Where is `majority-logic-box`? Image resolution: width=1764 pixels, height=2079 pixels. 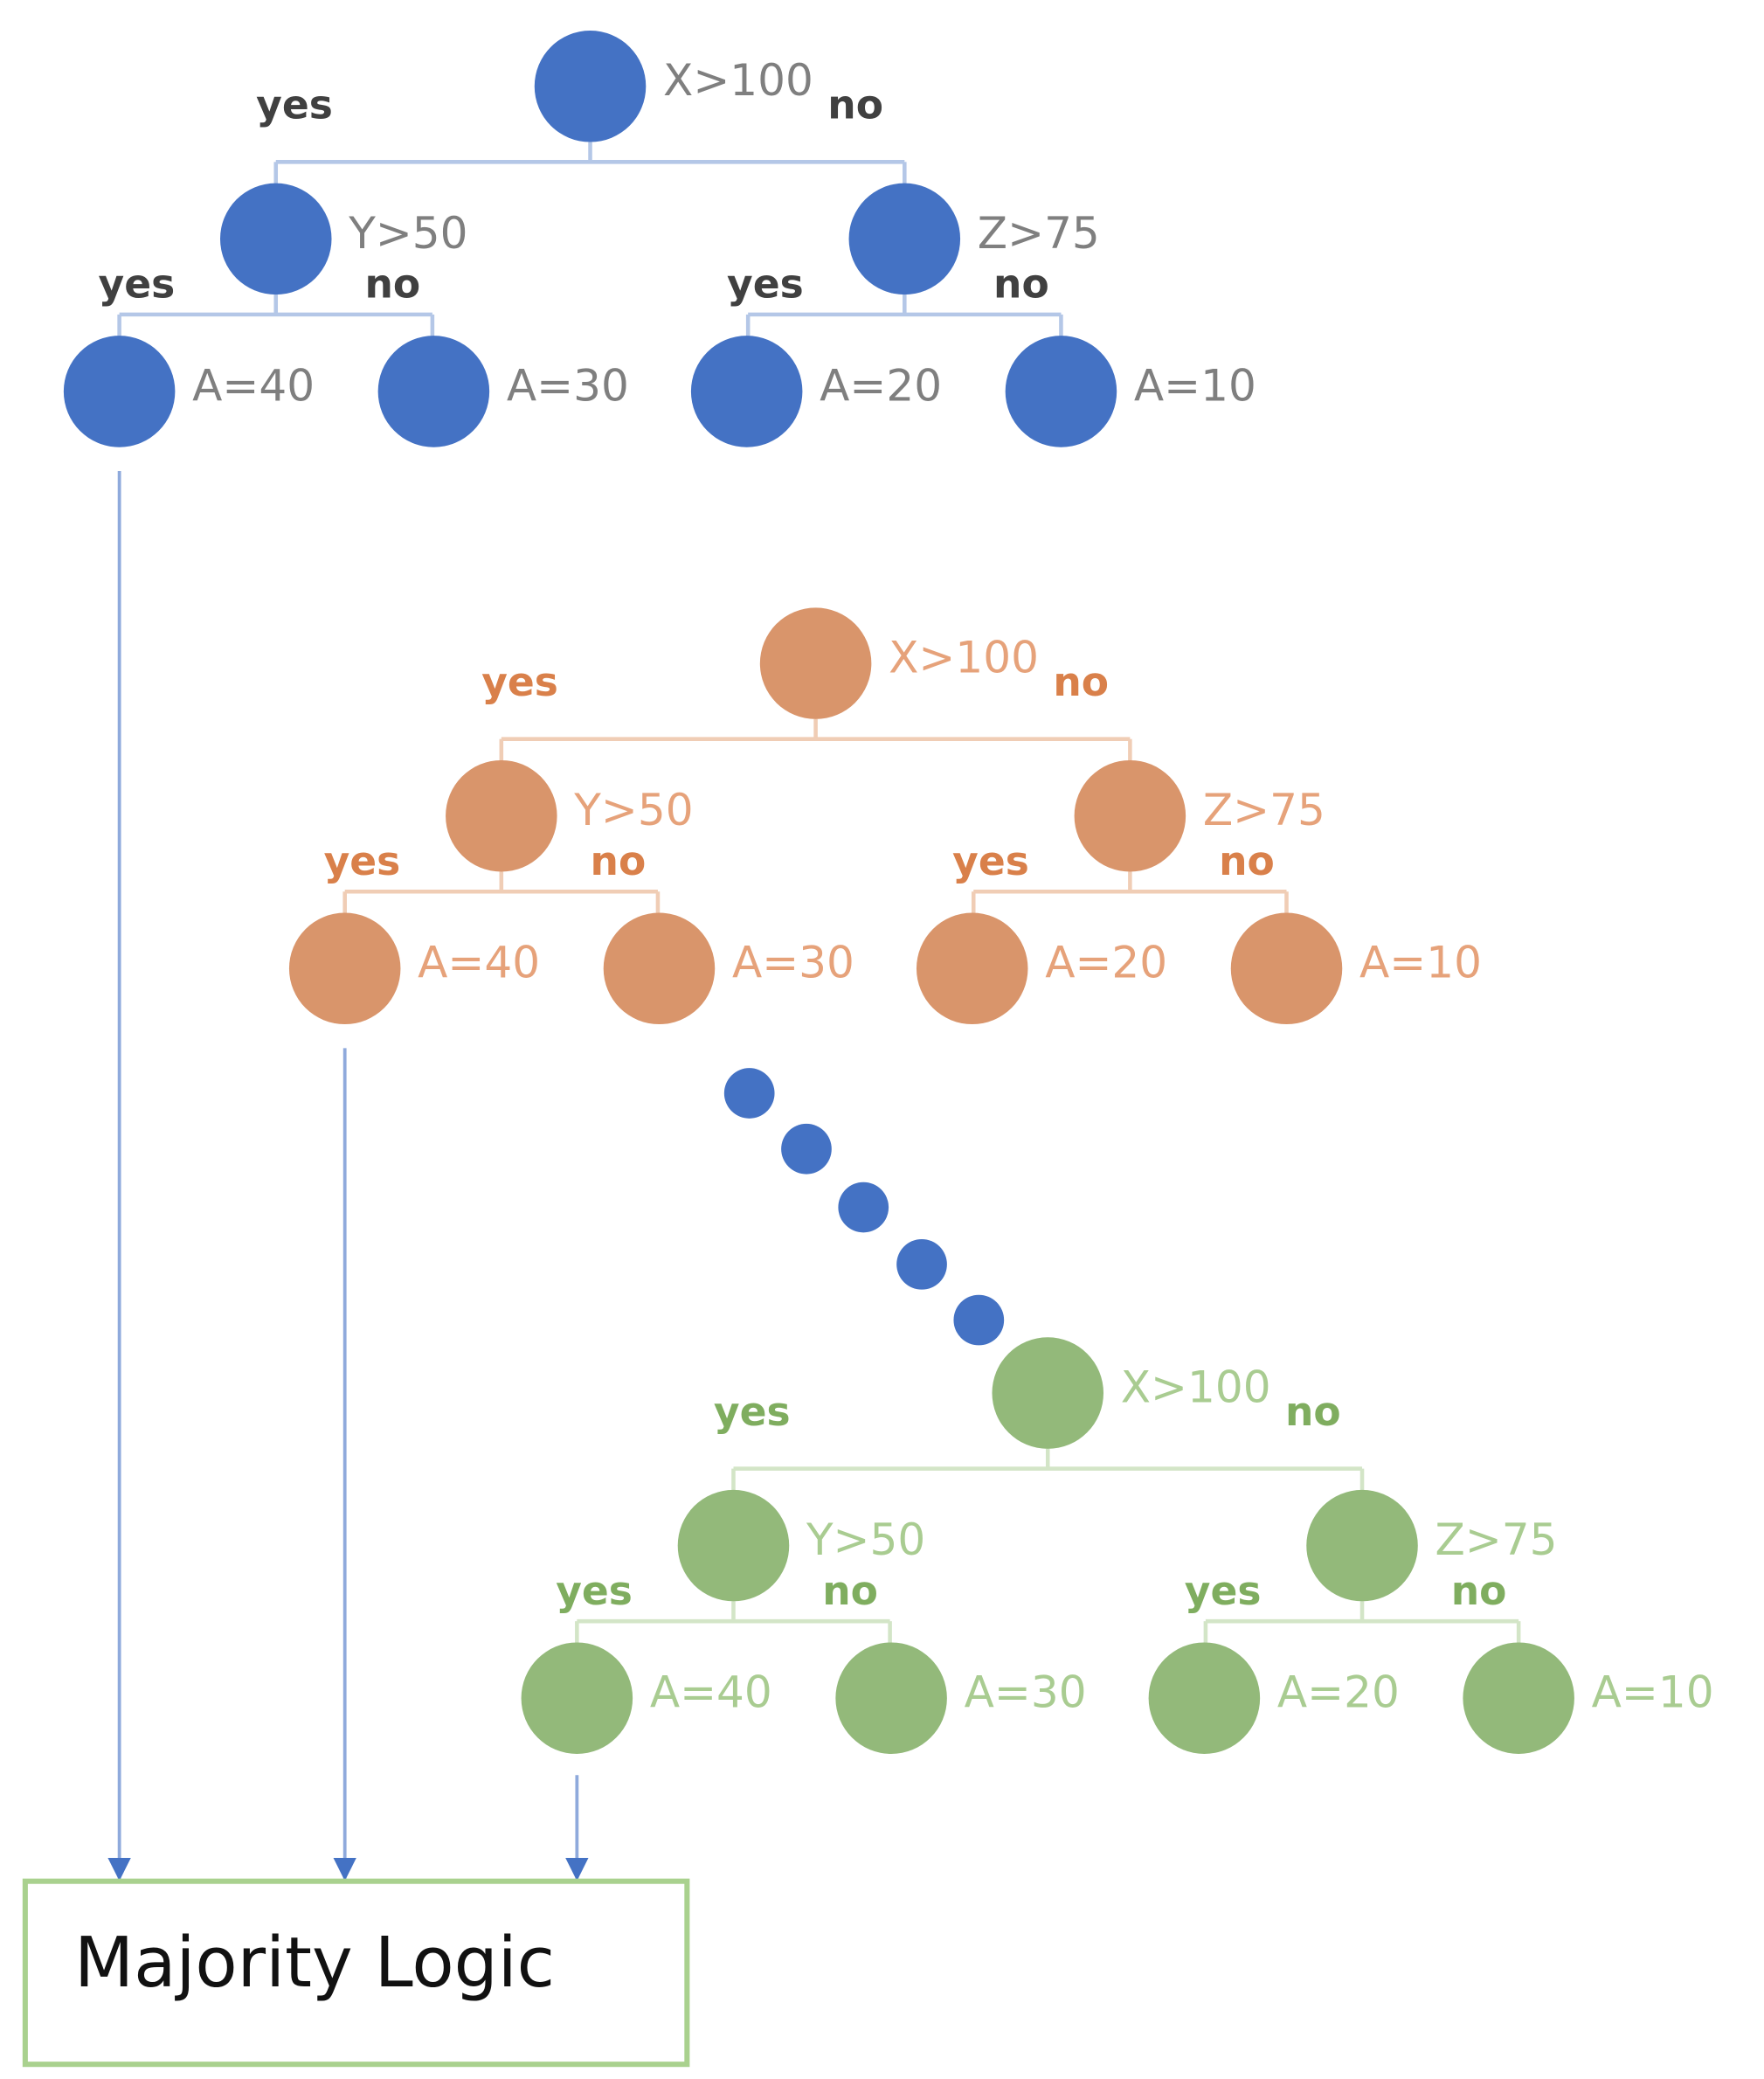
majority-logic-box is located at coordinates (356, 1973).